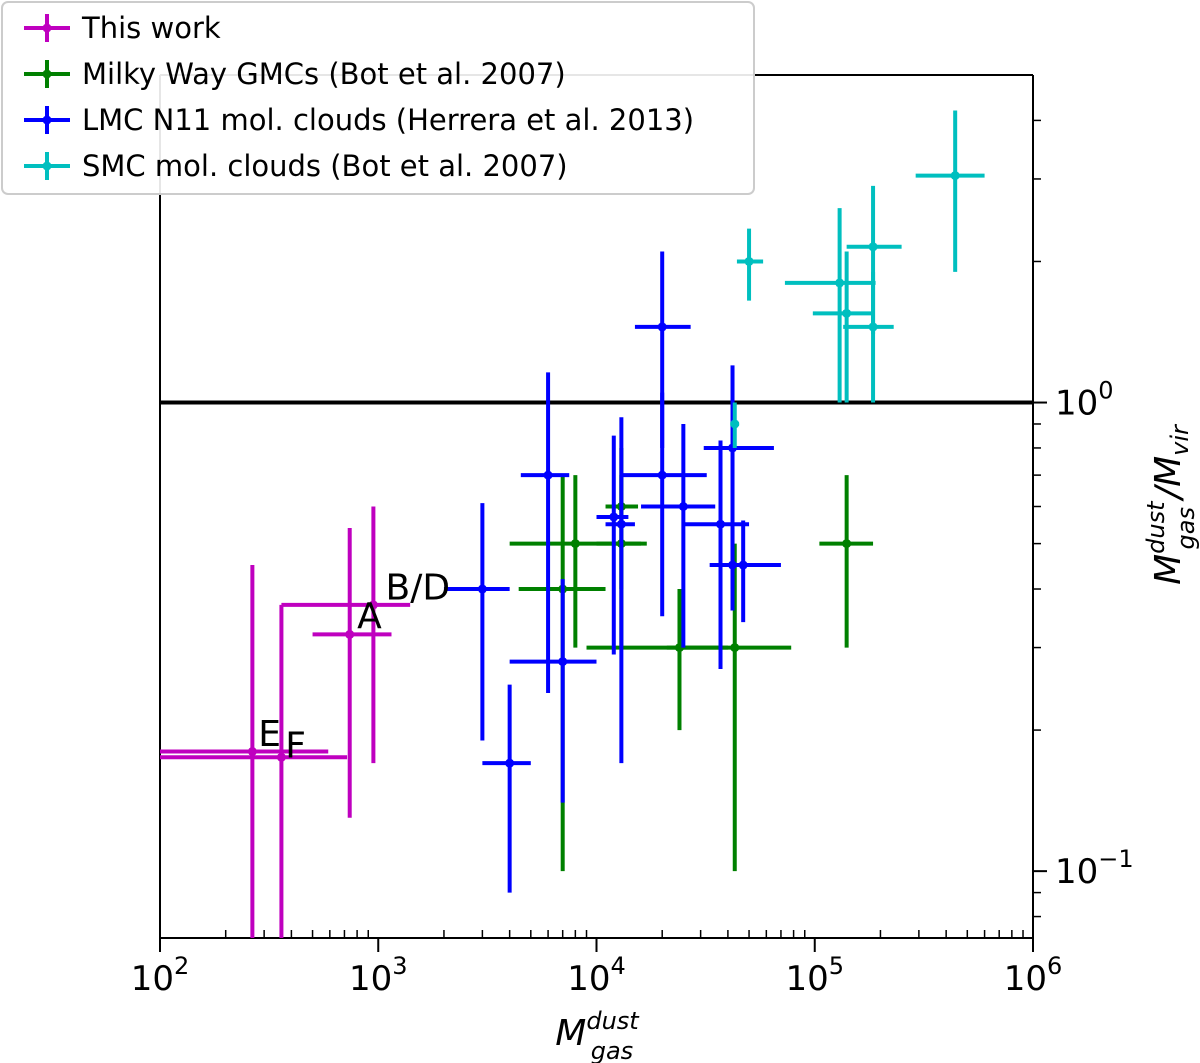 This screenshot has width=1200, height=1063. What do you see at coordinates (1094, 868) in the screenshot?
I see `y-tick-label-1: 10⁻¹` at bounding box center [1094, 868].